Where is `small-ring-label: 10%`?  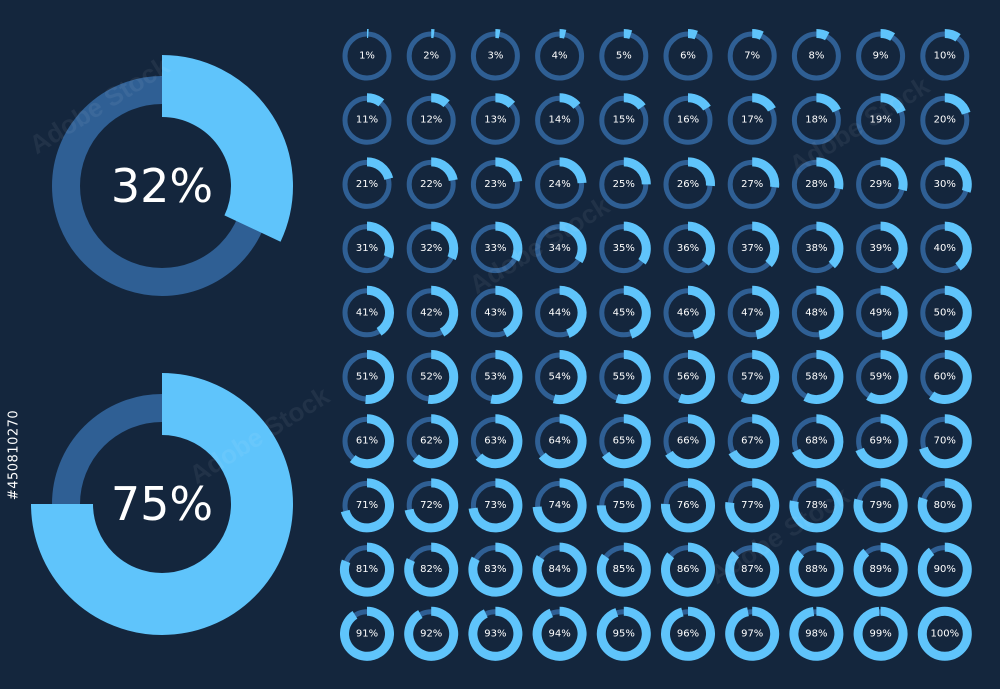
small-ring-label: 10% is located at coordinates (945, 56).